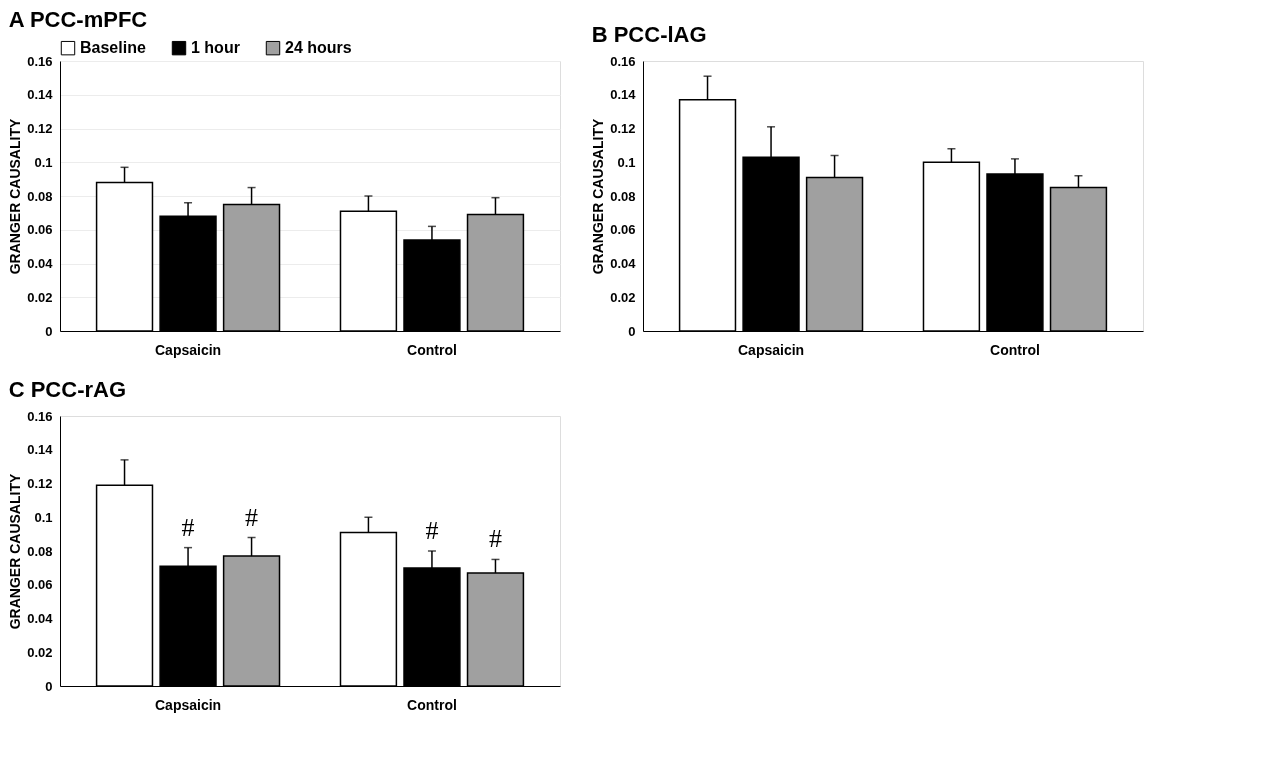 The height and width of the screenshot is (763, 1280). I want to click on legend-label: 1 hour, so click(215, 48).